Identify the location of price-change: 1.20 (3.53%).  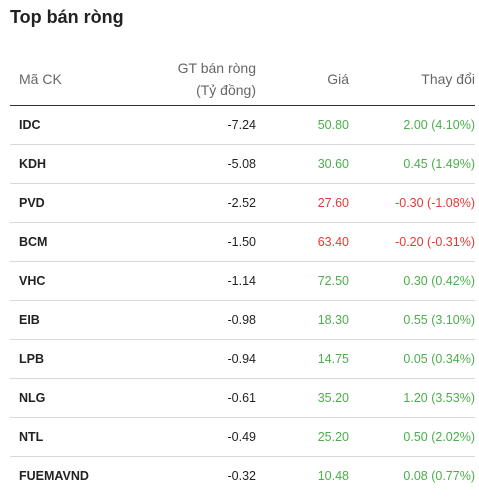
(412, 398).